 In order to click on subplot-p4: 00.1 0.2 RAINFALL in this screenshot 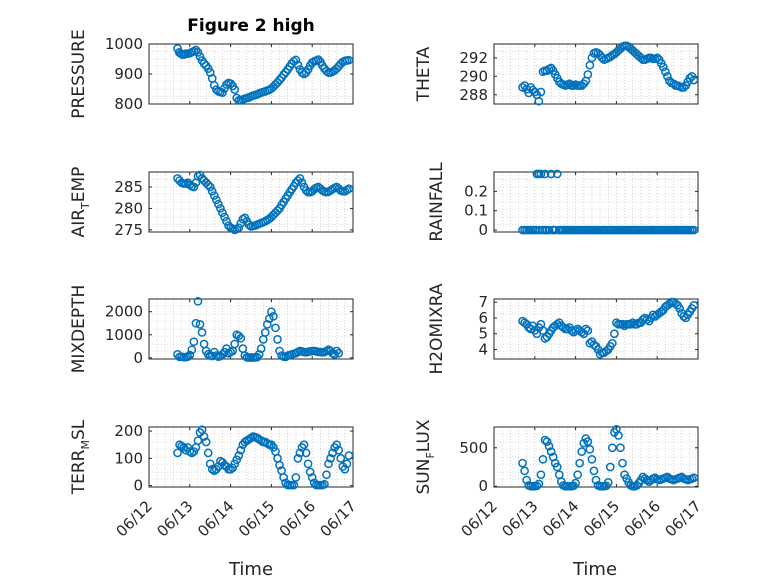, I will do `click(563, 202)`.